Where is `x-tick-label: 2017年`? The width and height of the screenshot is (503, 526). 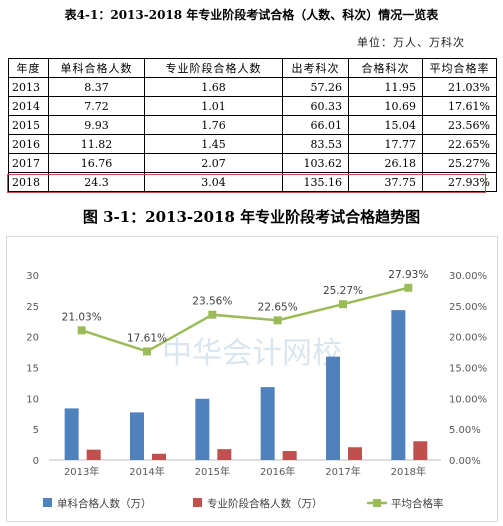
x-tick-label: 2017年 is located at coordinates (342, 471).